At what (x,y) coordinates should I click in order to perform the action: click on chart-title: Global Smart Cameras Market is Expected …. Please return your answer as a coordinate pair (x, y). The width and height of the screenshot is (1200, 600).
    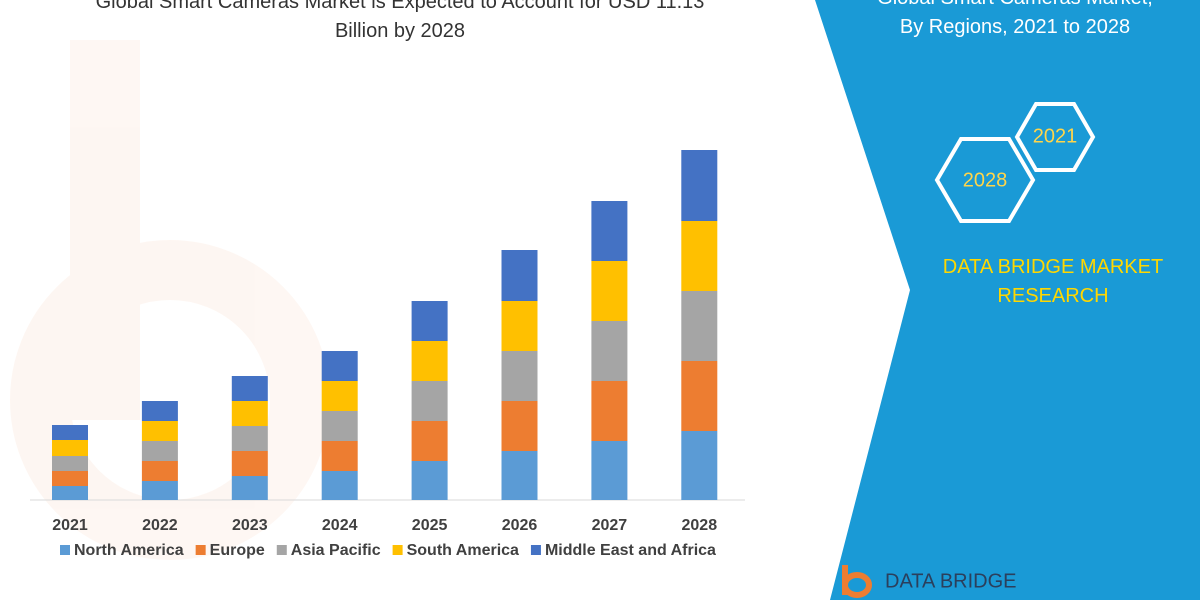
    Looking at the image, I should click on (400, 21).